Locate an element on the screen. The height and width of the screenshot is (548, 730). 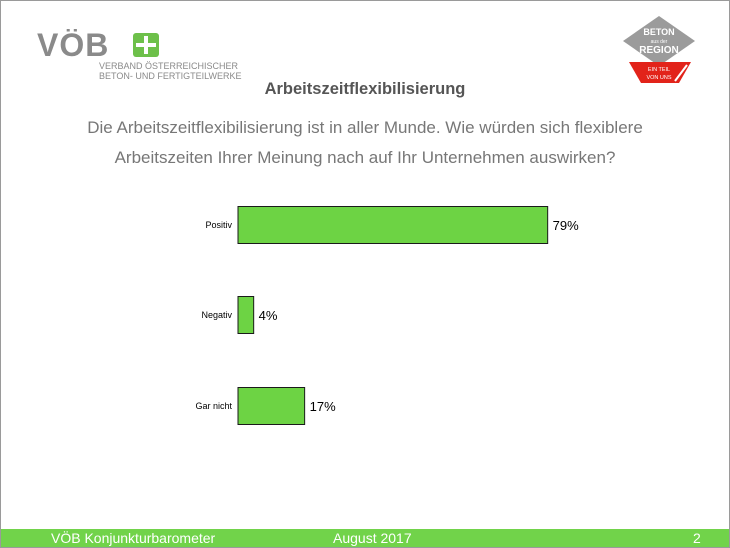
voeb-logo-text: VÖB is located at coordinates (73, 45).